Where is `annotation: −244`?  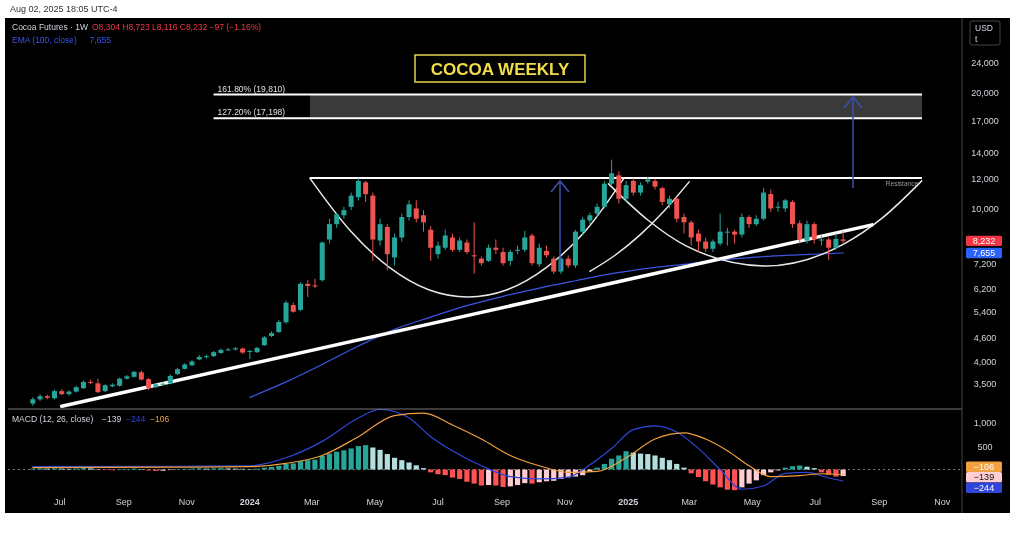
annotation: −244 is located at coordinates (136, 419).